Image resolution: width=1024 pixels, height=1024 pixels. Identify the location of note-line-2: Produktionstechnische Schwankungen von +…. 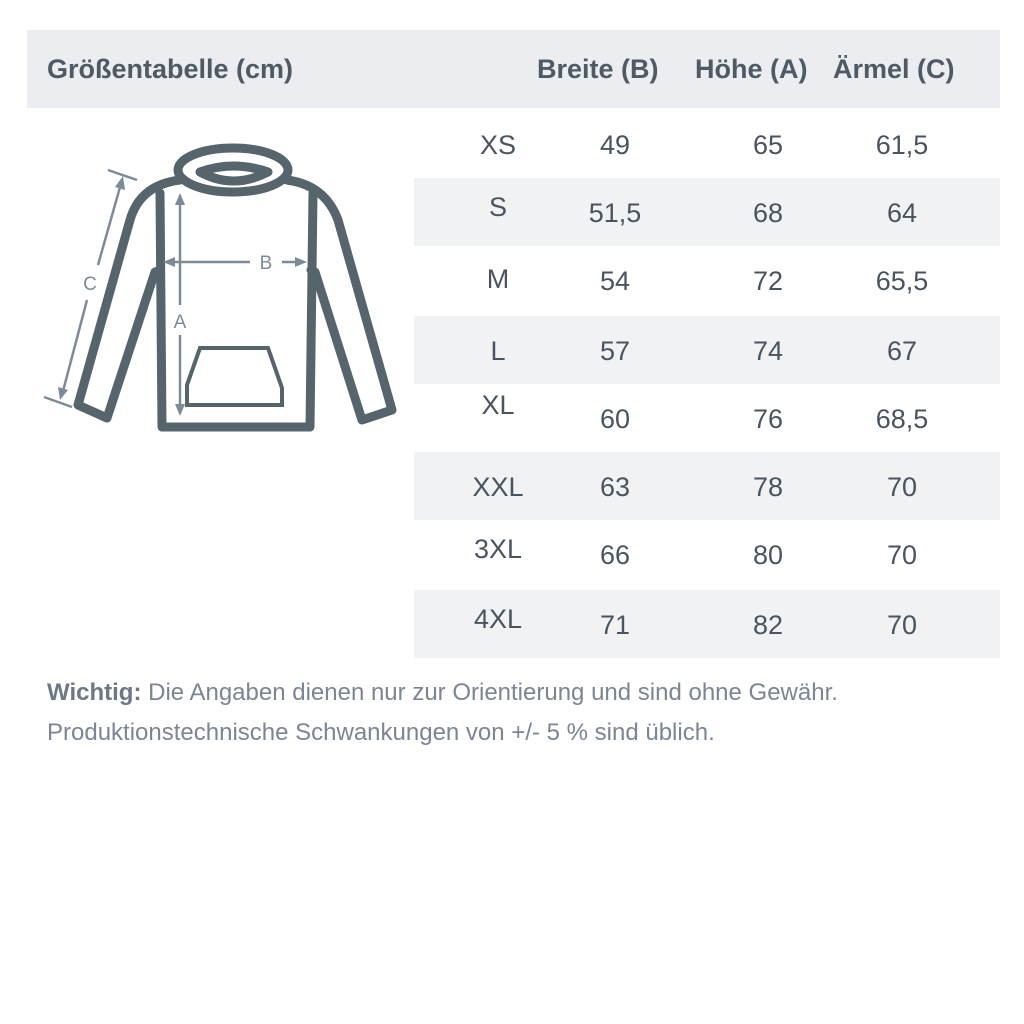
(381, 732).